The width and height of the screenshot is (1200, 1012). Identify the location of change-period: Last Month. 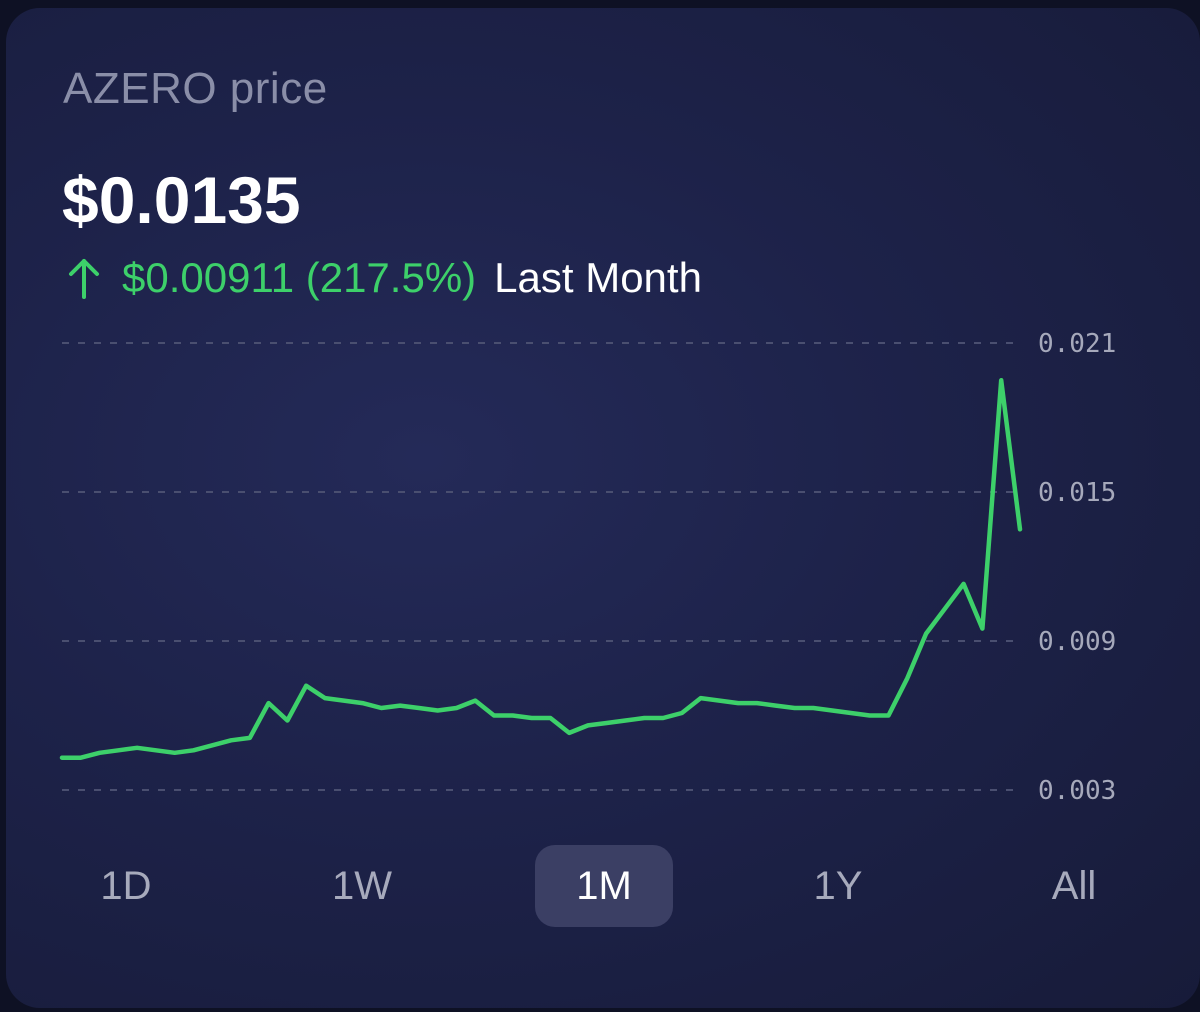
(598, 277).